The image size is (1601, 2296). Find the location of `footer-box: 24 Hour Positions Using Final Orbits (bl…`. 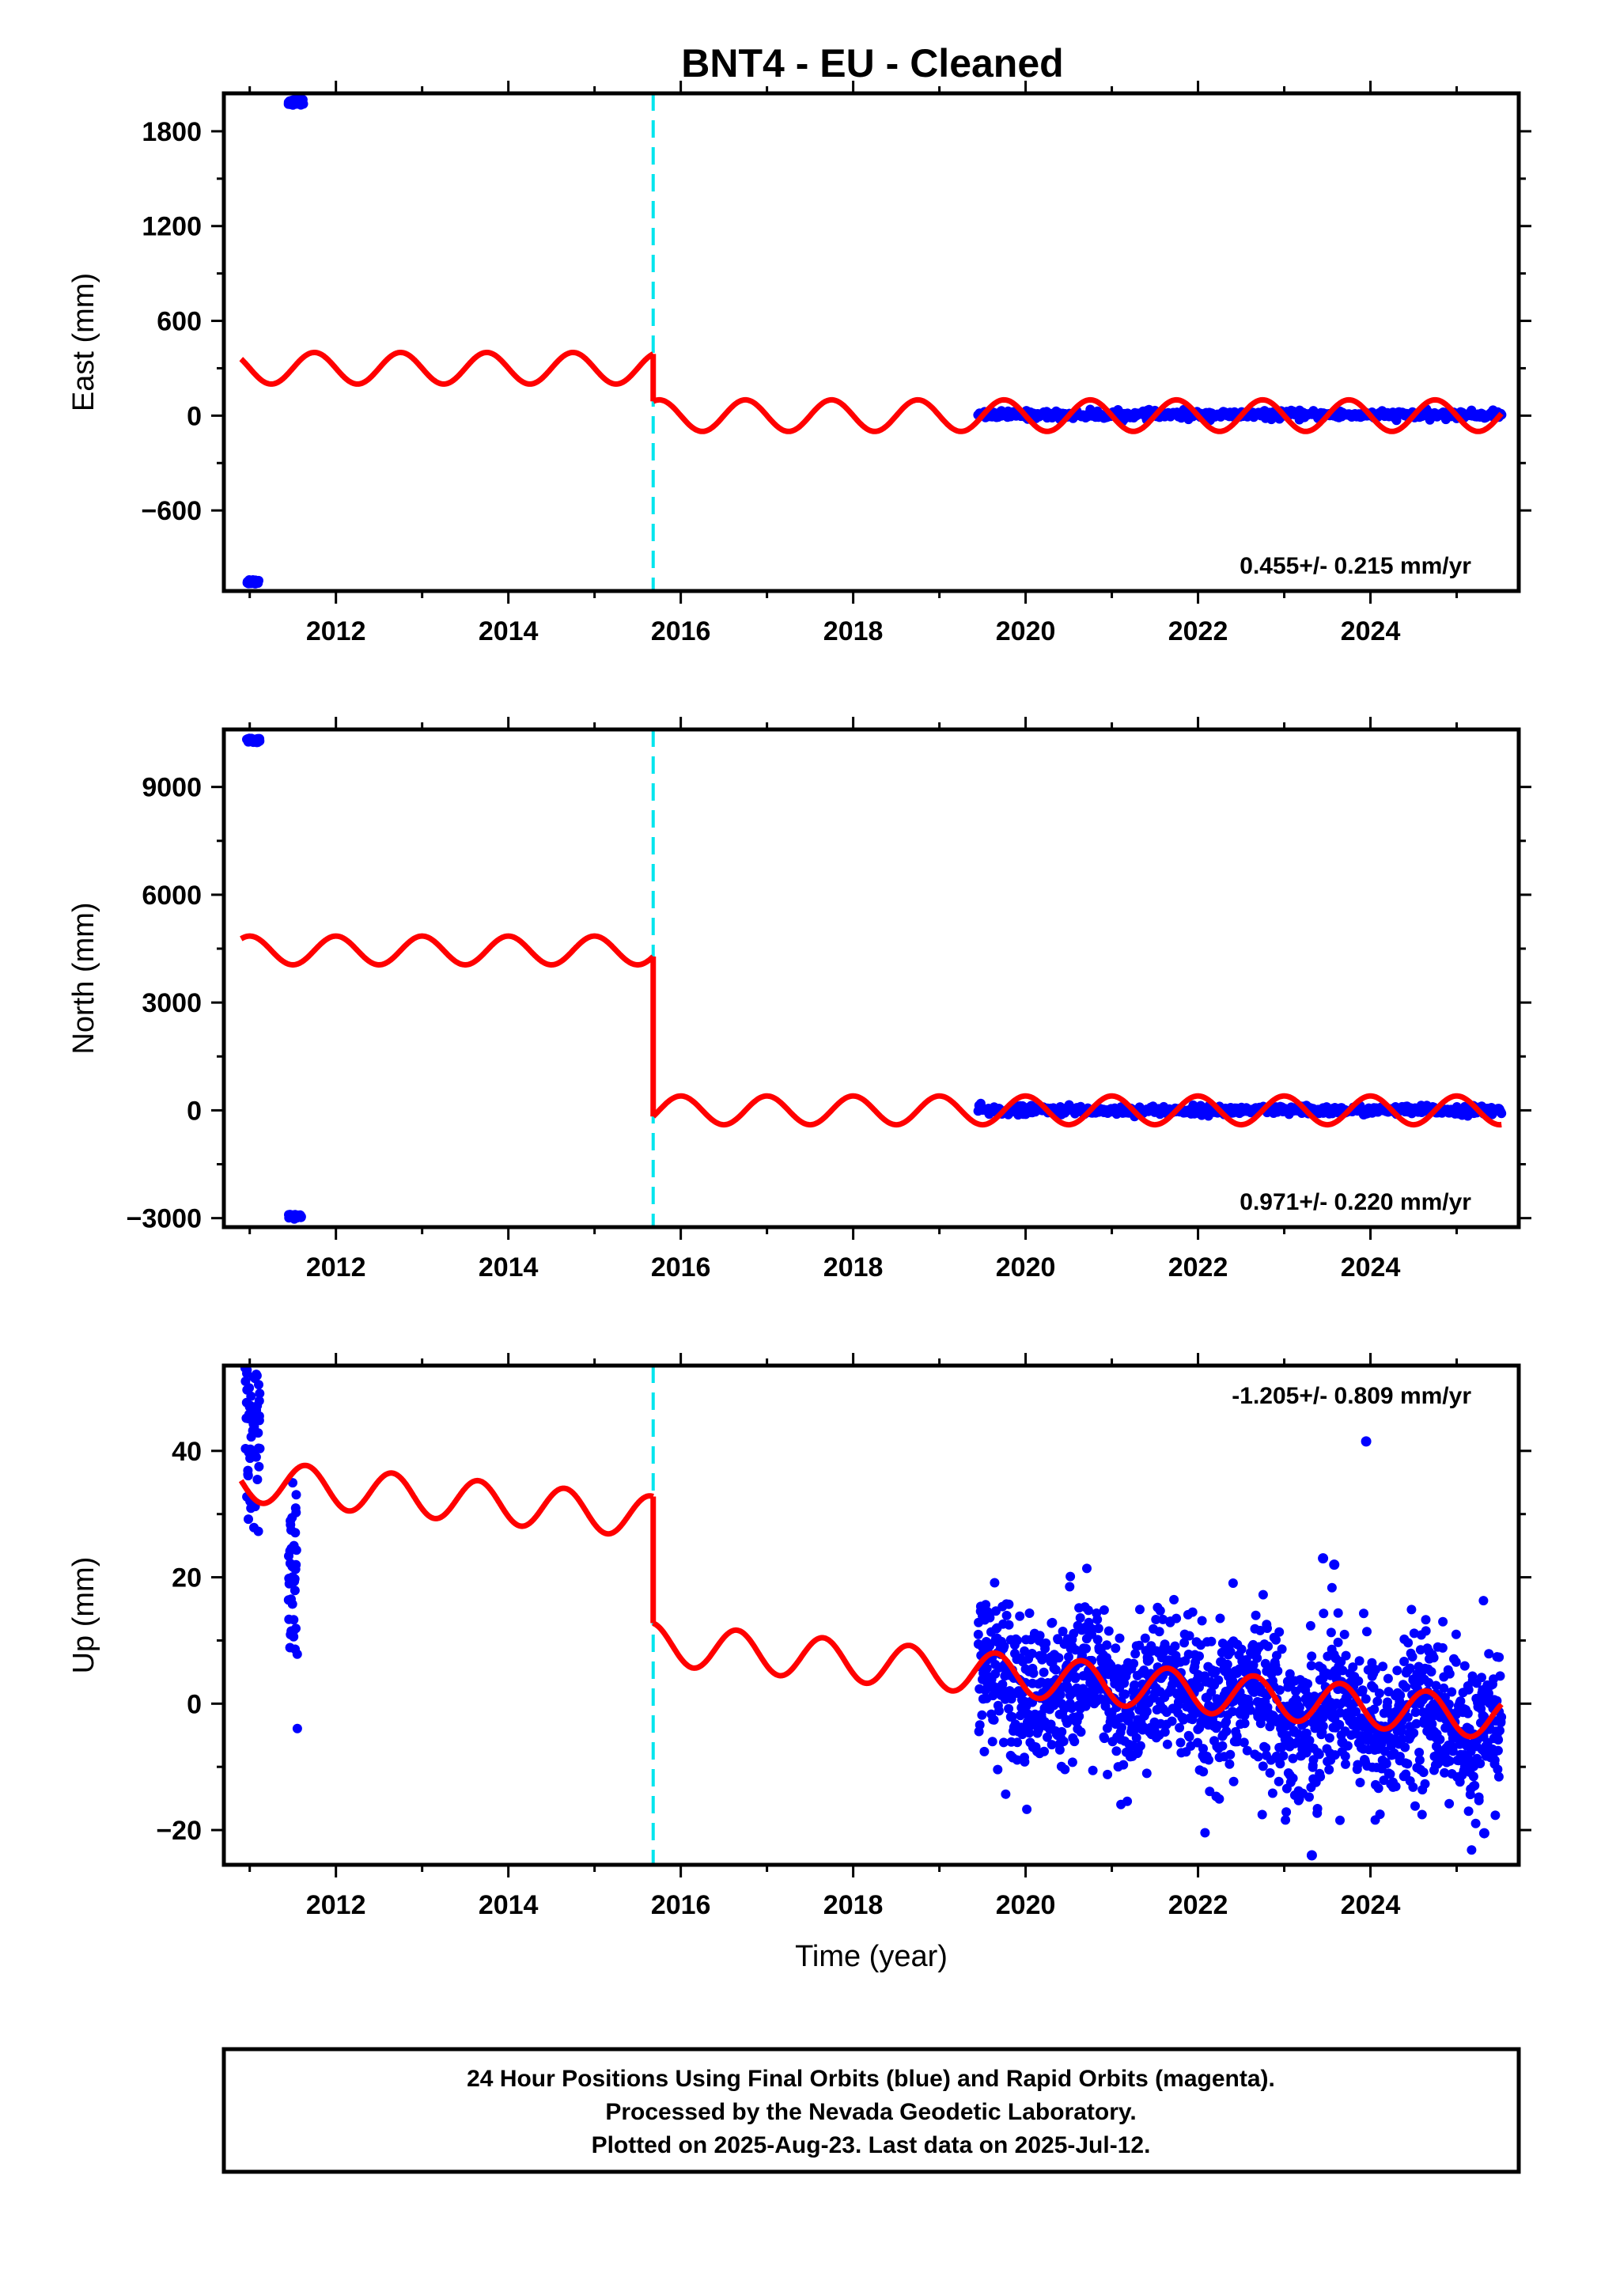

footer-box: 24 Hour Positions Using Final Orbits (bl… is located at coordinates (871, 2110).